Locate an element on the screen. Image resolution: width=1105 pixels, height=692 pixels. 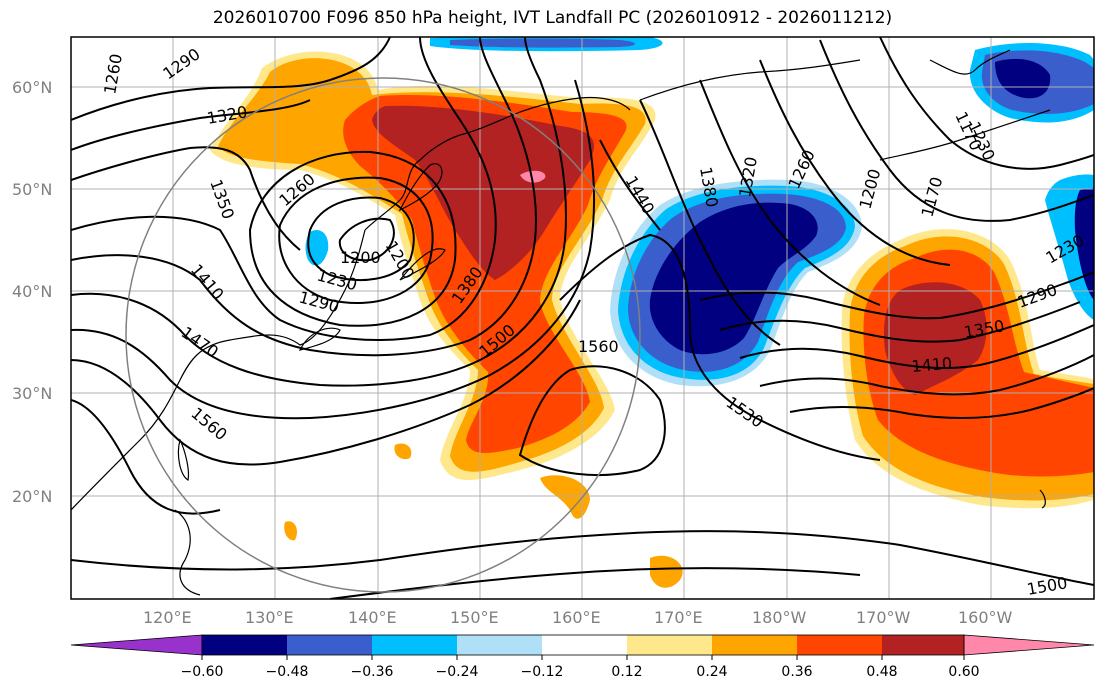
contour-label: 1470 is located at coordinates (200, 342).